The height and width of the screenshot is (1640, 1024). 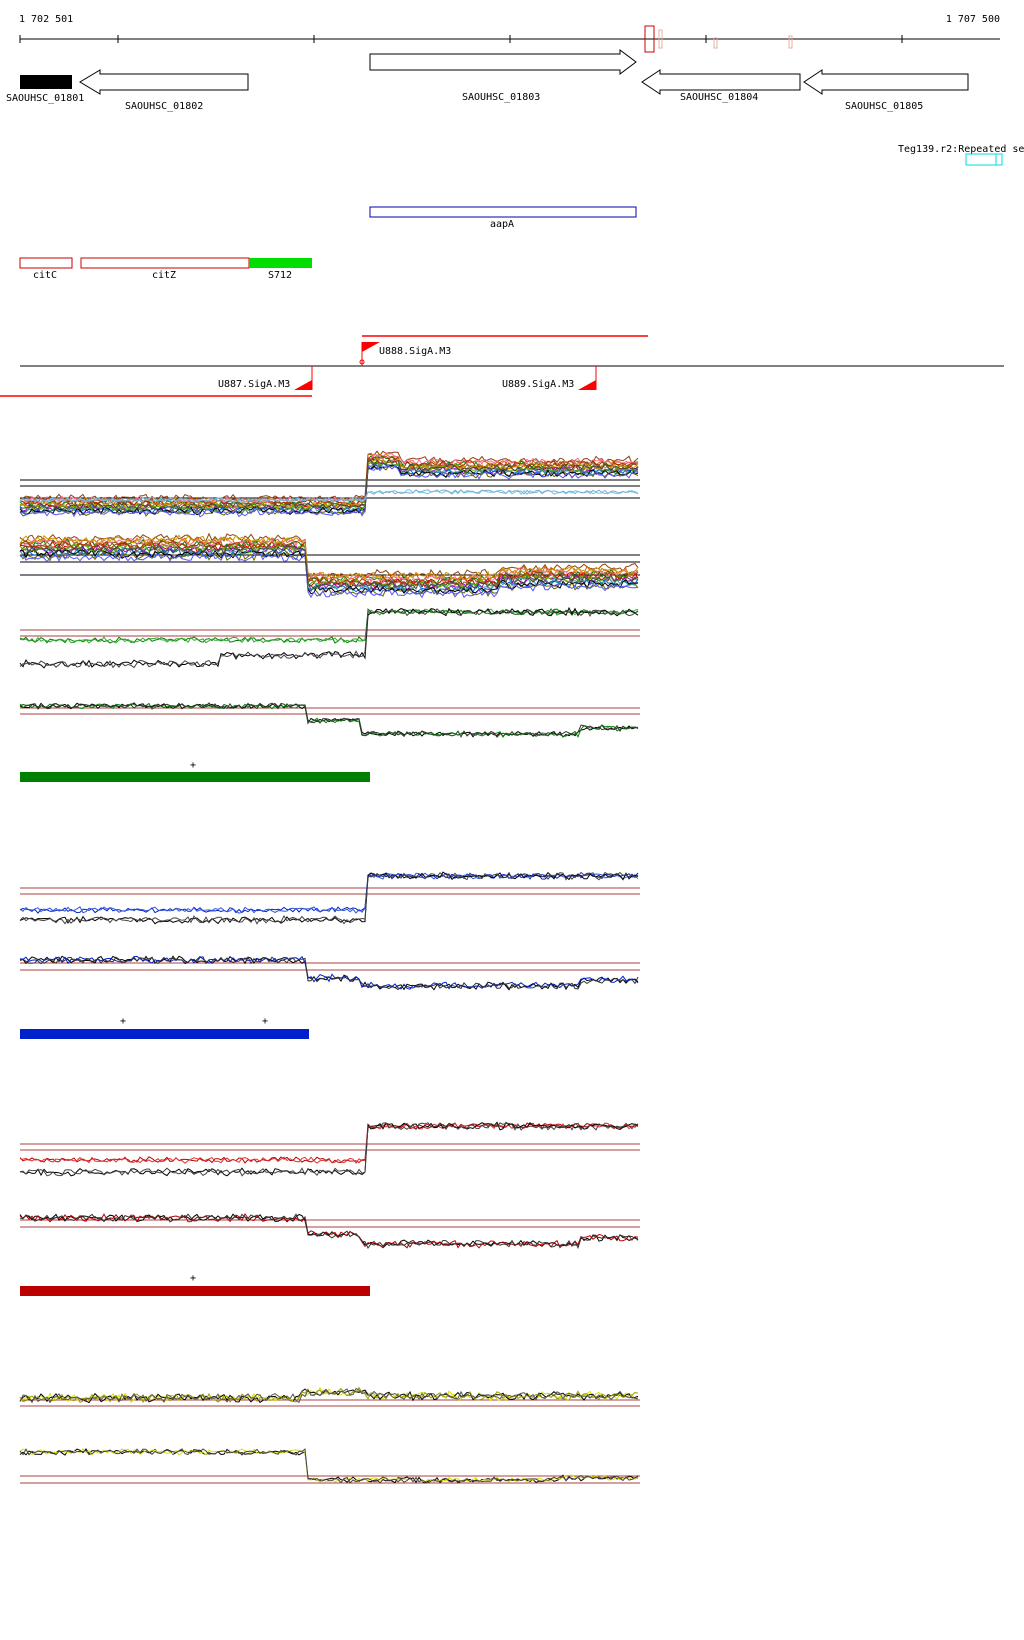 I want to click on segment-bar-green, so click(x=195, y=777).